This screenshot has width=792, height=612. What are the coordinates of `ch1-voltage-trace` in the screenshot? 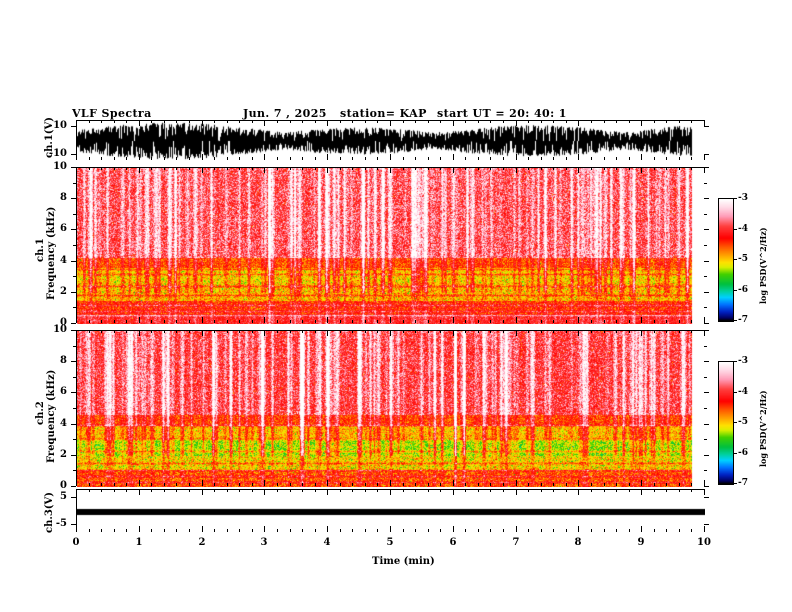 It's located at (391, 141).